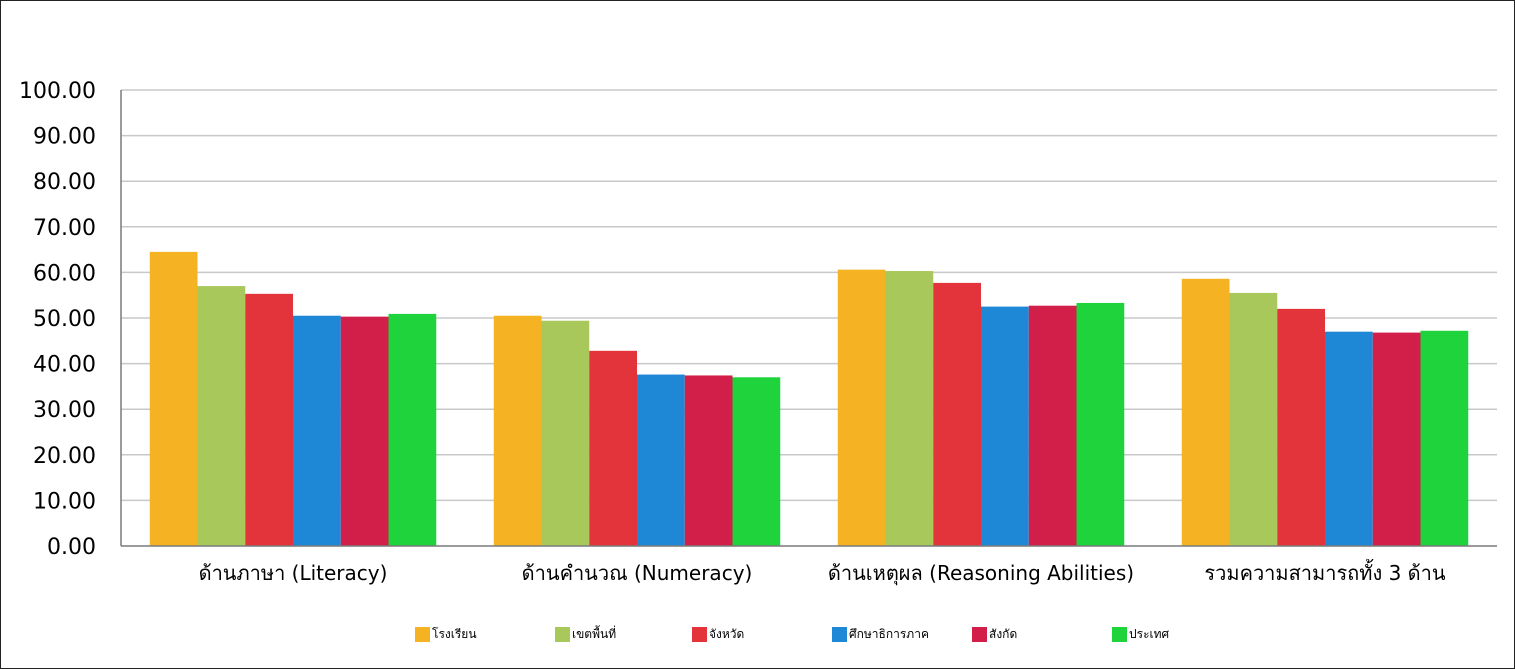 Image resolution: width=1515 pixels, height=669 pixels. I want to click on legend-item: เขตพื้นที่, so click(585, 634).